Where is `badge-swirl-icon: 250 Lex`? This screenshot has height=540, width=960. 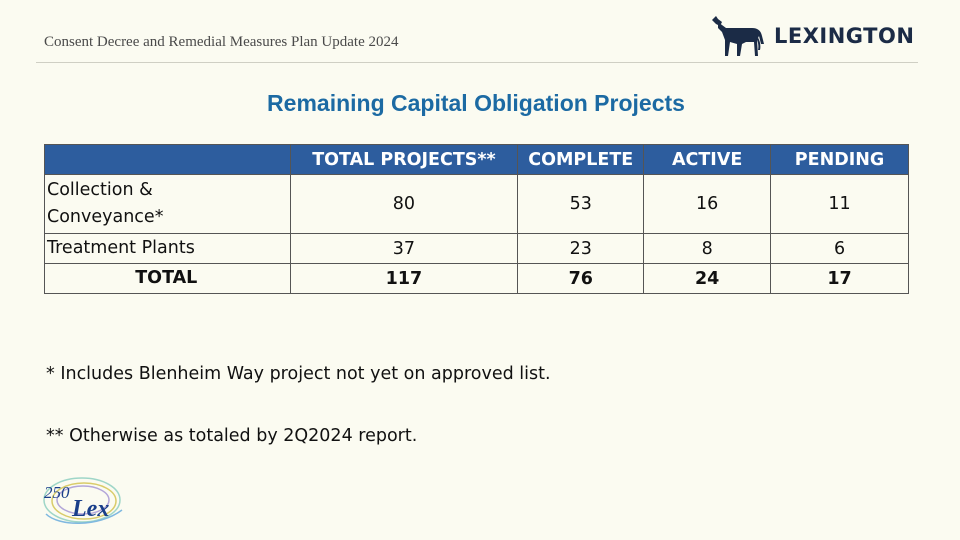
badge-swirl-icon: 250 Lex is located at coordinates (83, 500).